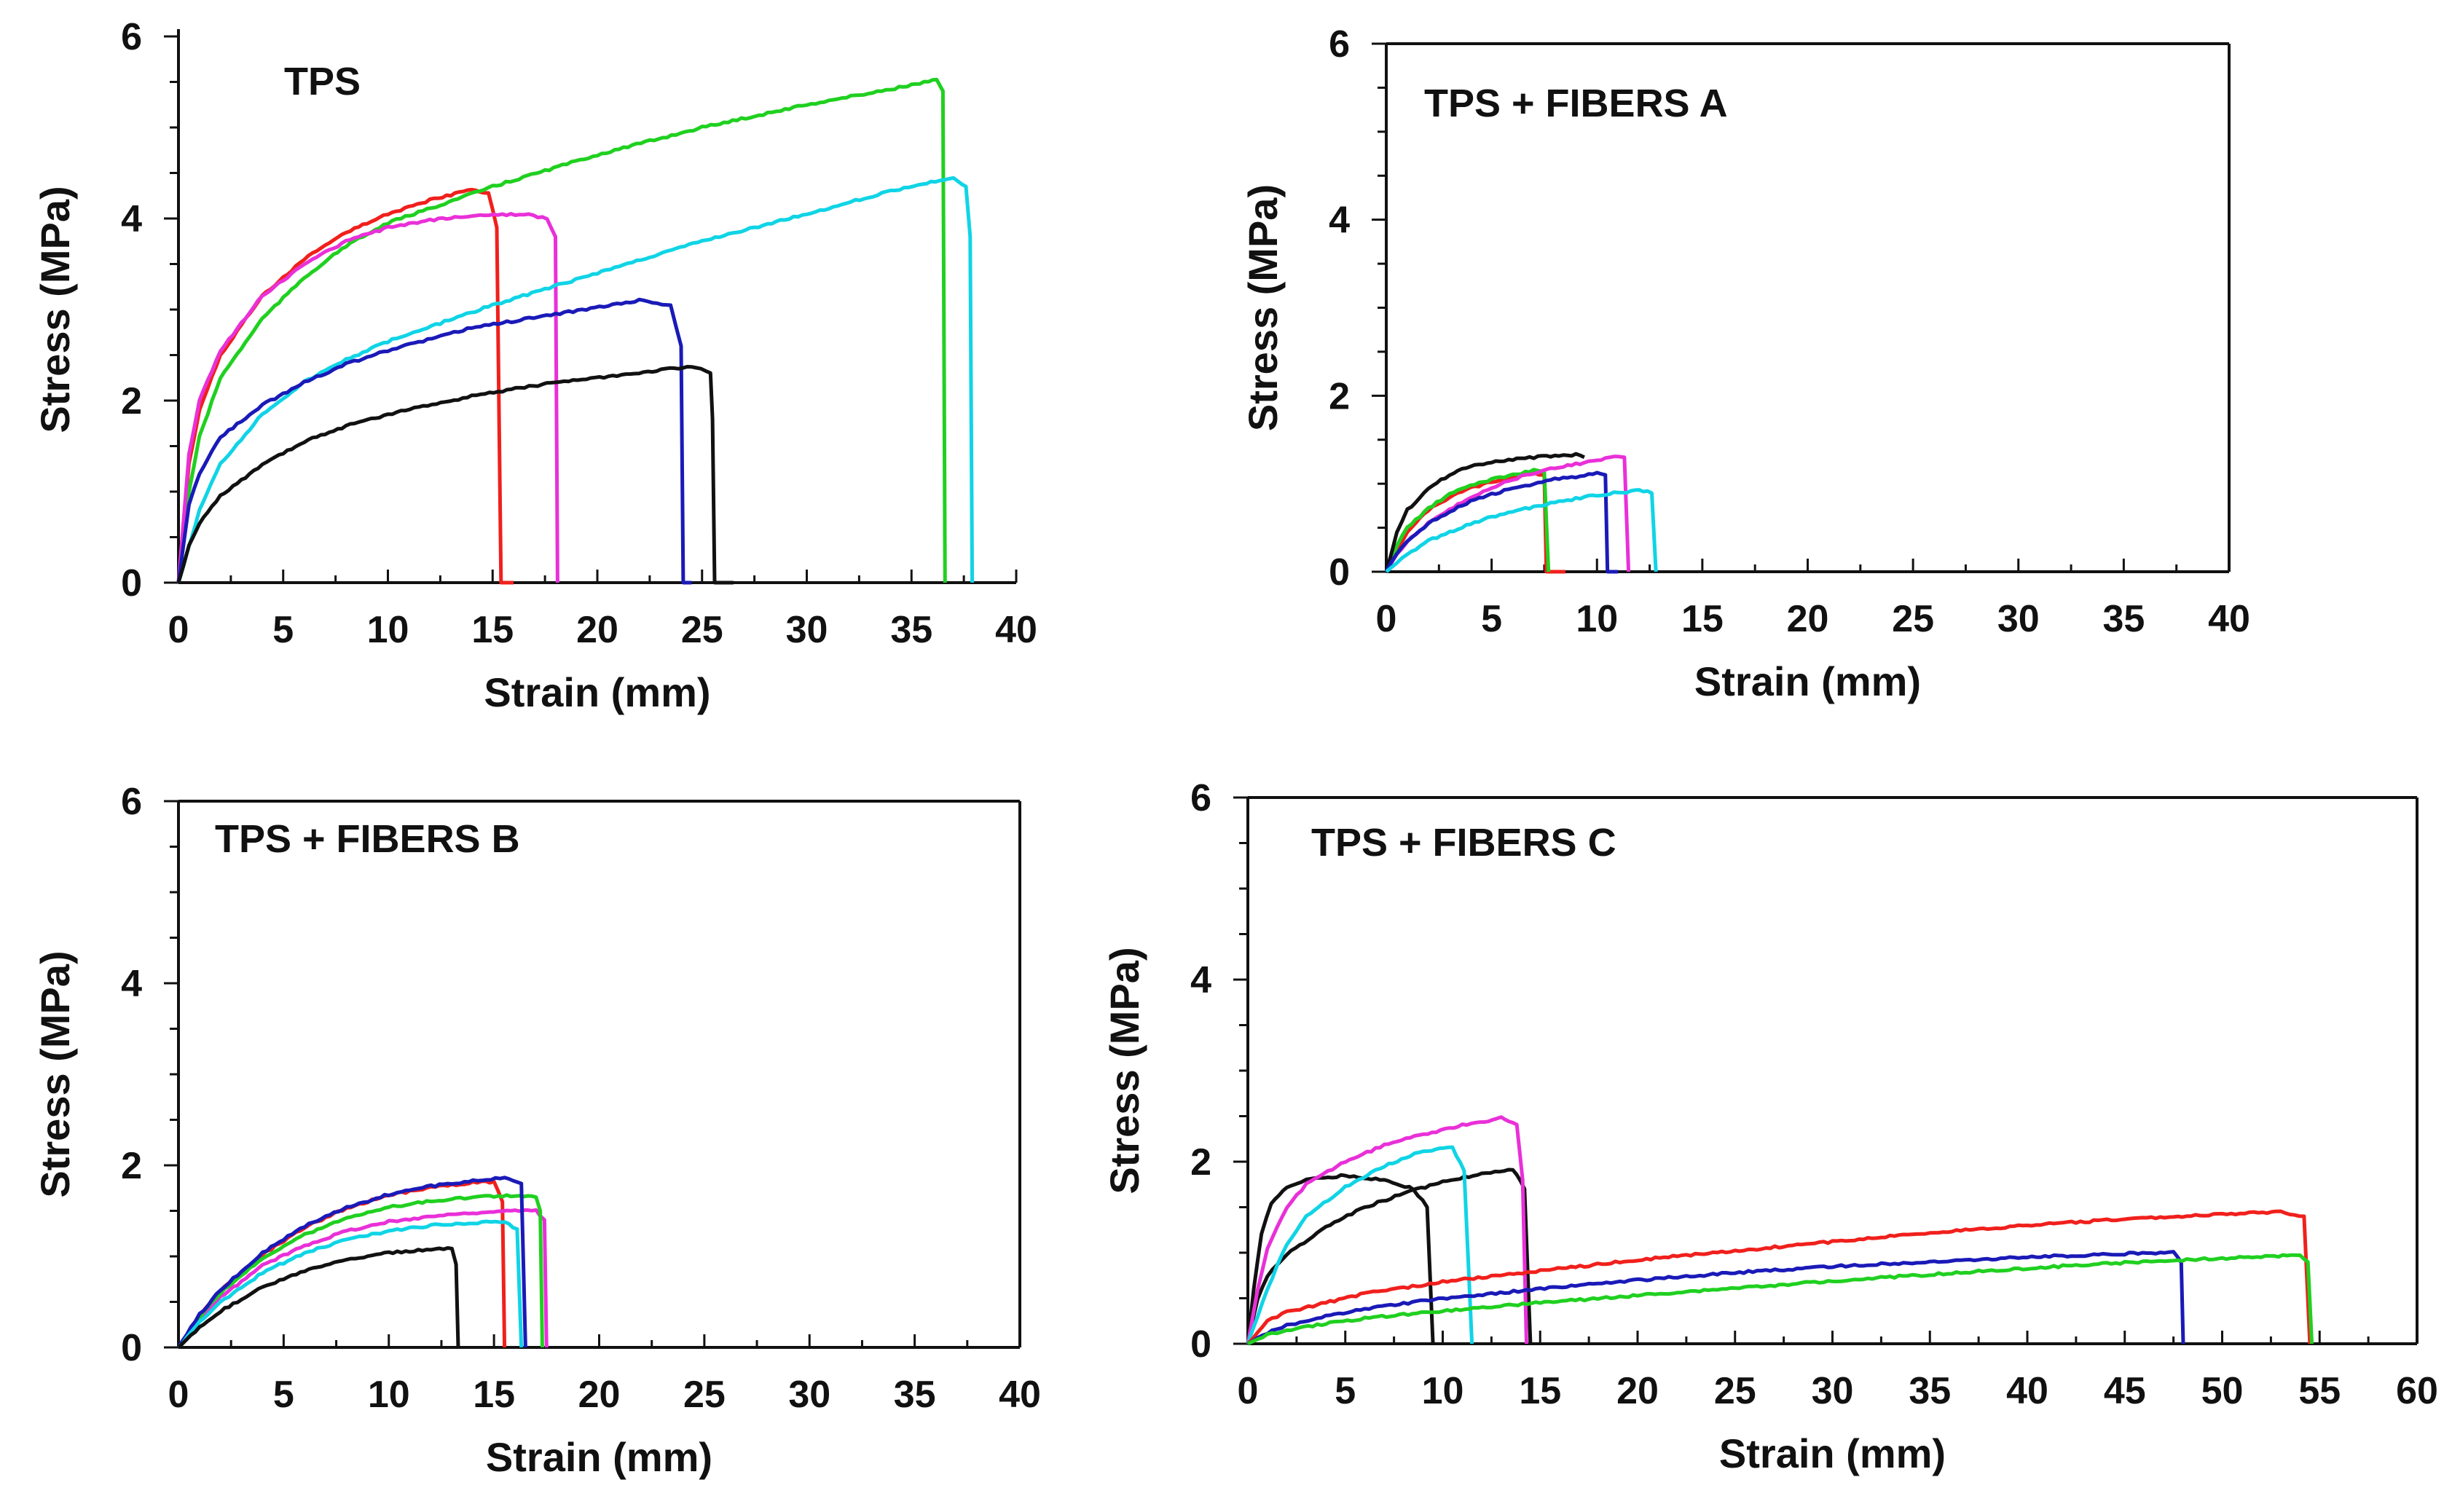  I want to click on panel-title: TPS + FIBERS A, so click(1576, 103).